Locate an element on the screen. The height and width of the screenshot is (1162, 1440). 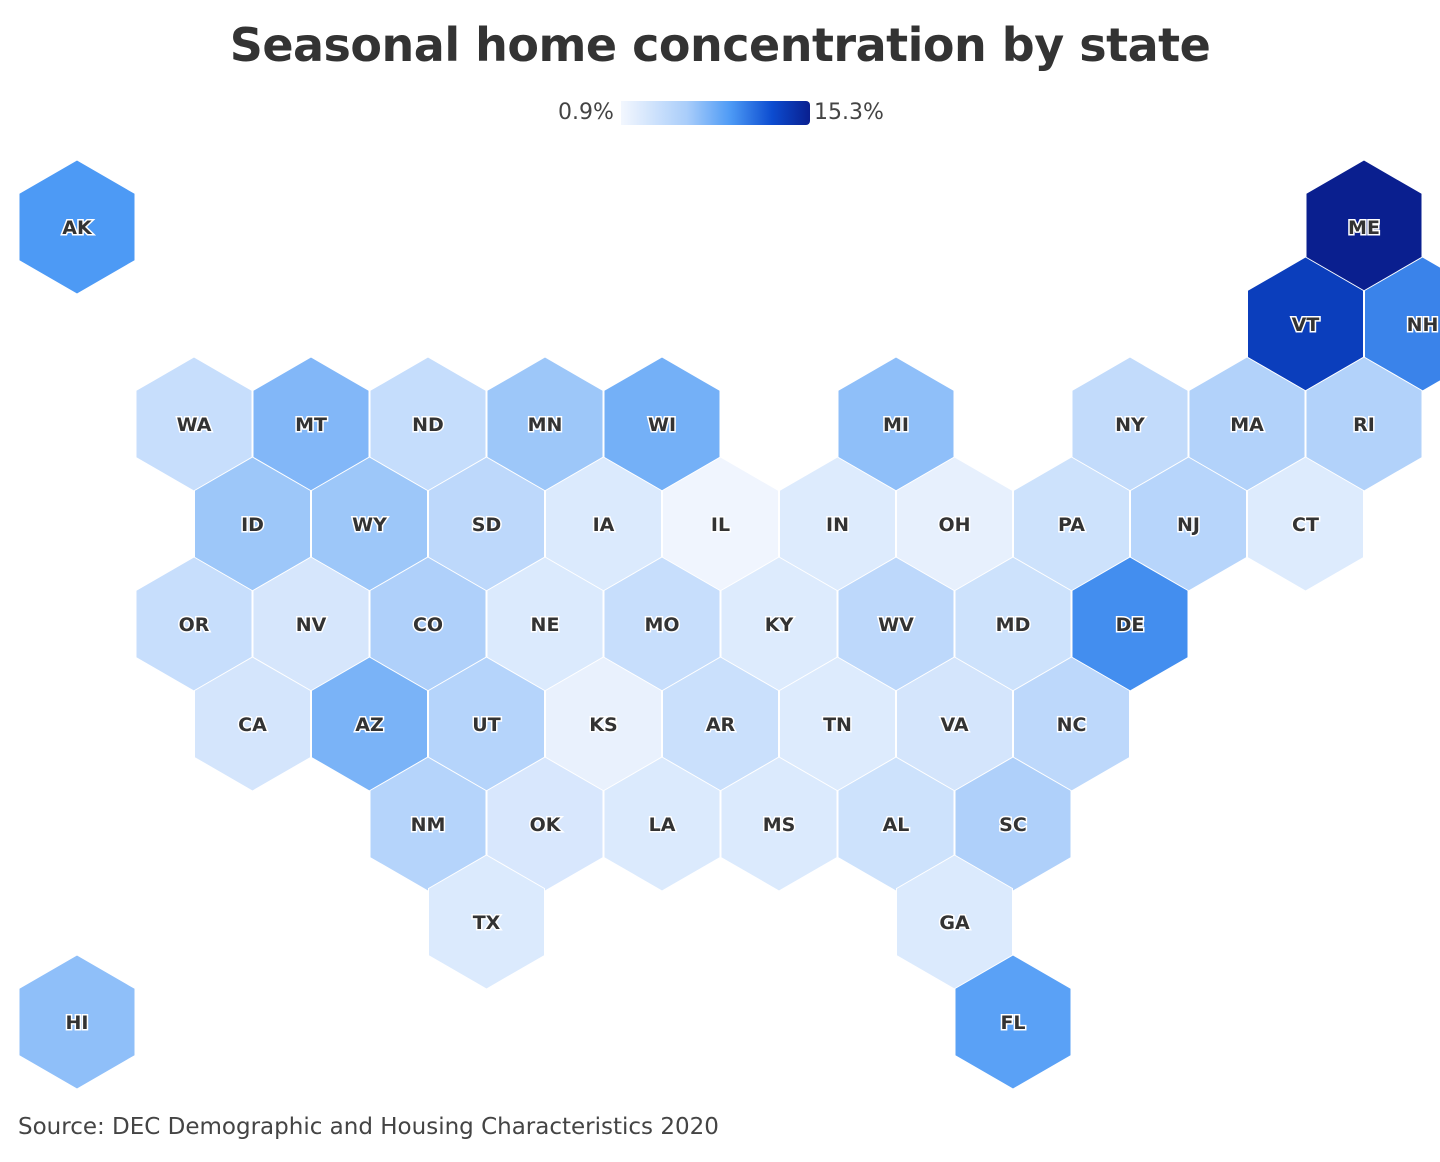
state-hex-tn: TN is located at coordinates (837, 724).